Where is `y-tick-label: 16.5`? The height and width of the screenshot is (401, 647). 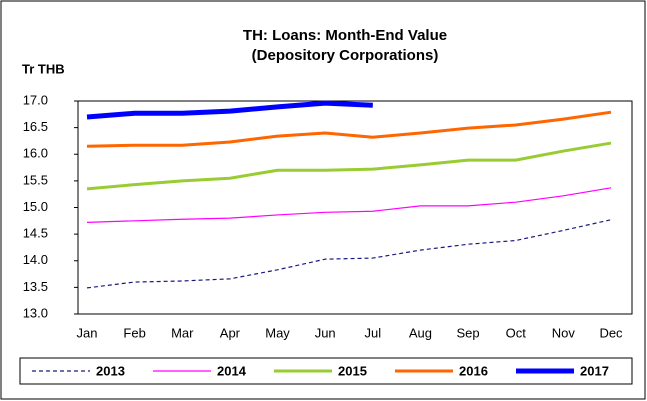
y-tick-label: 16.5 is located at coordinates (35, 126).